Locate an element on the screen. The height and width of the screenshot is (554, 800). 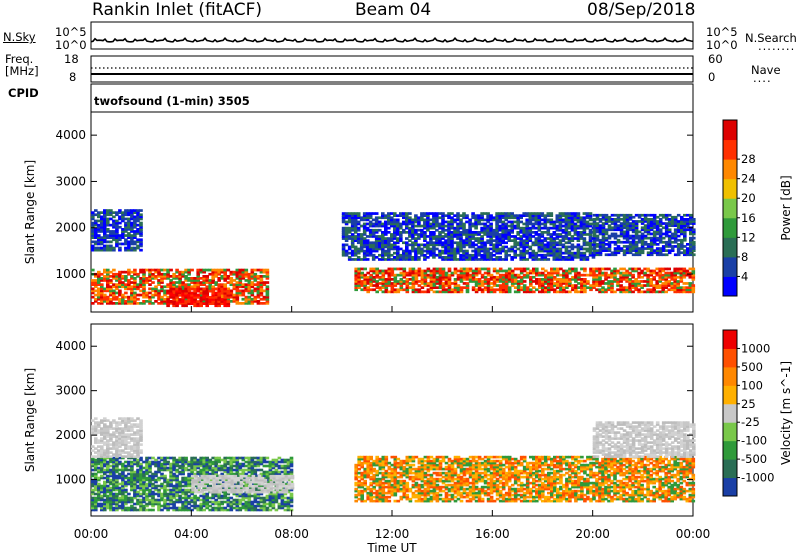
colorbar-1-tick-label-5: 20 is located at coordinates (748, 198).